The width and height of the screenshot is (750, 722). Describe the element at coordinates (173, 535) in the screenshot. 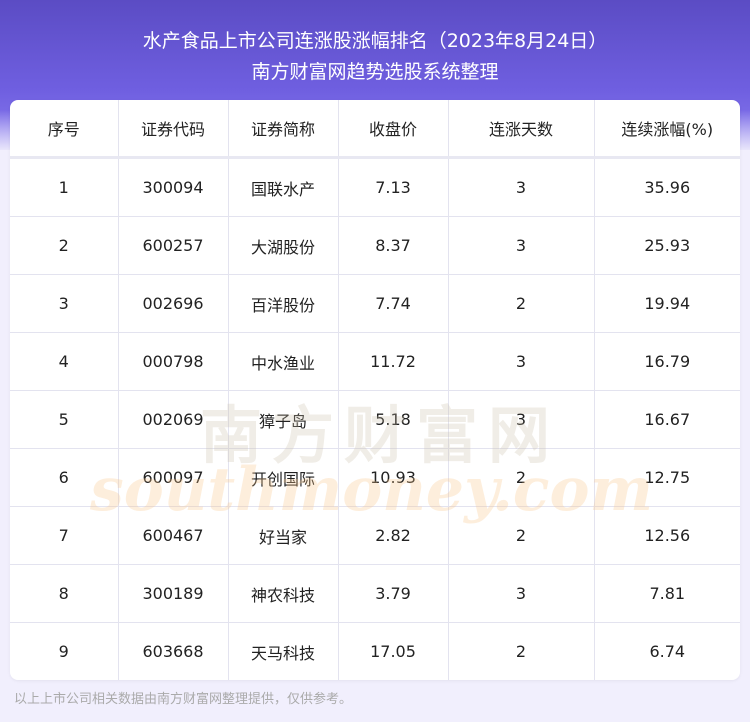

I see `table-cell: 600467` at that location.